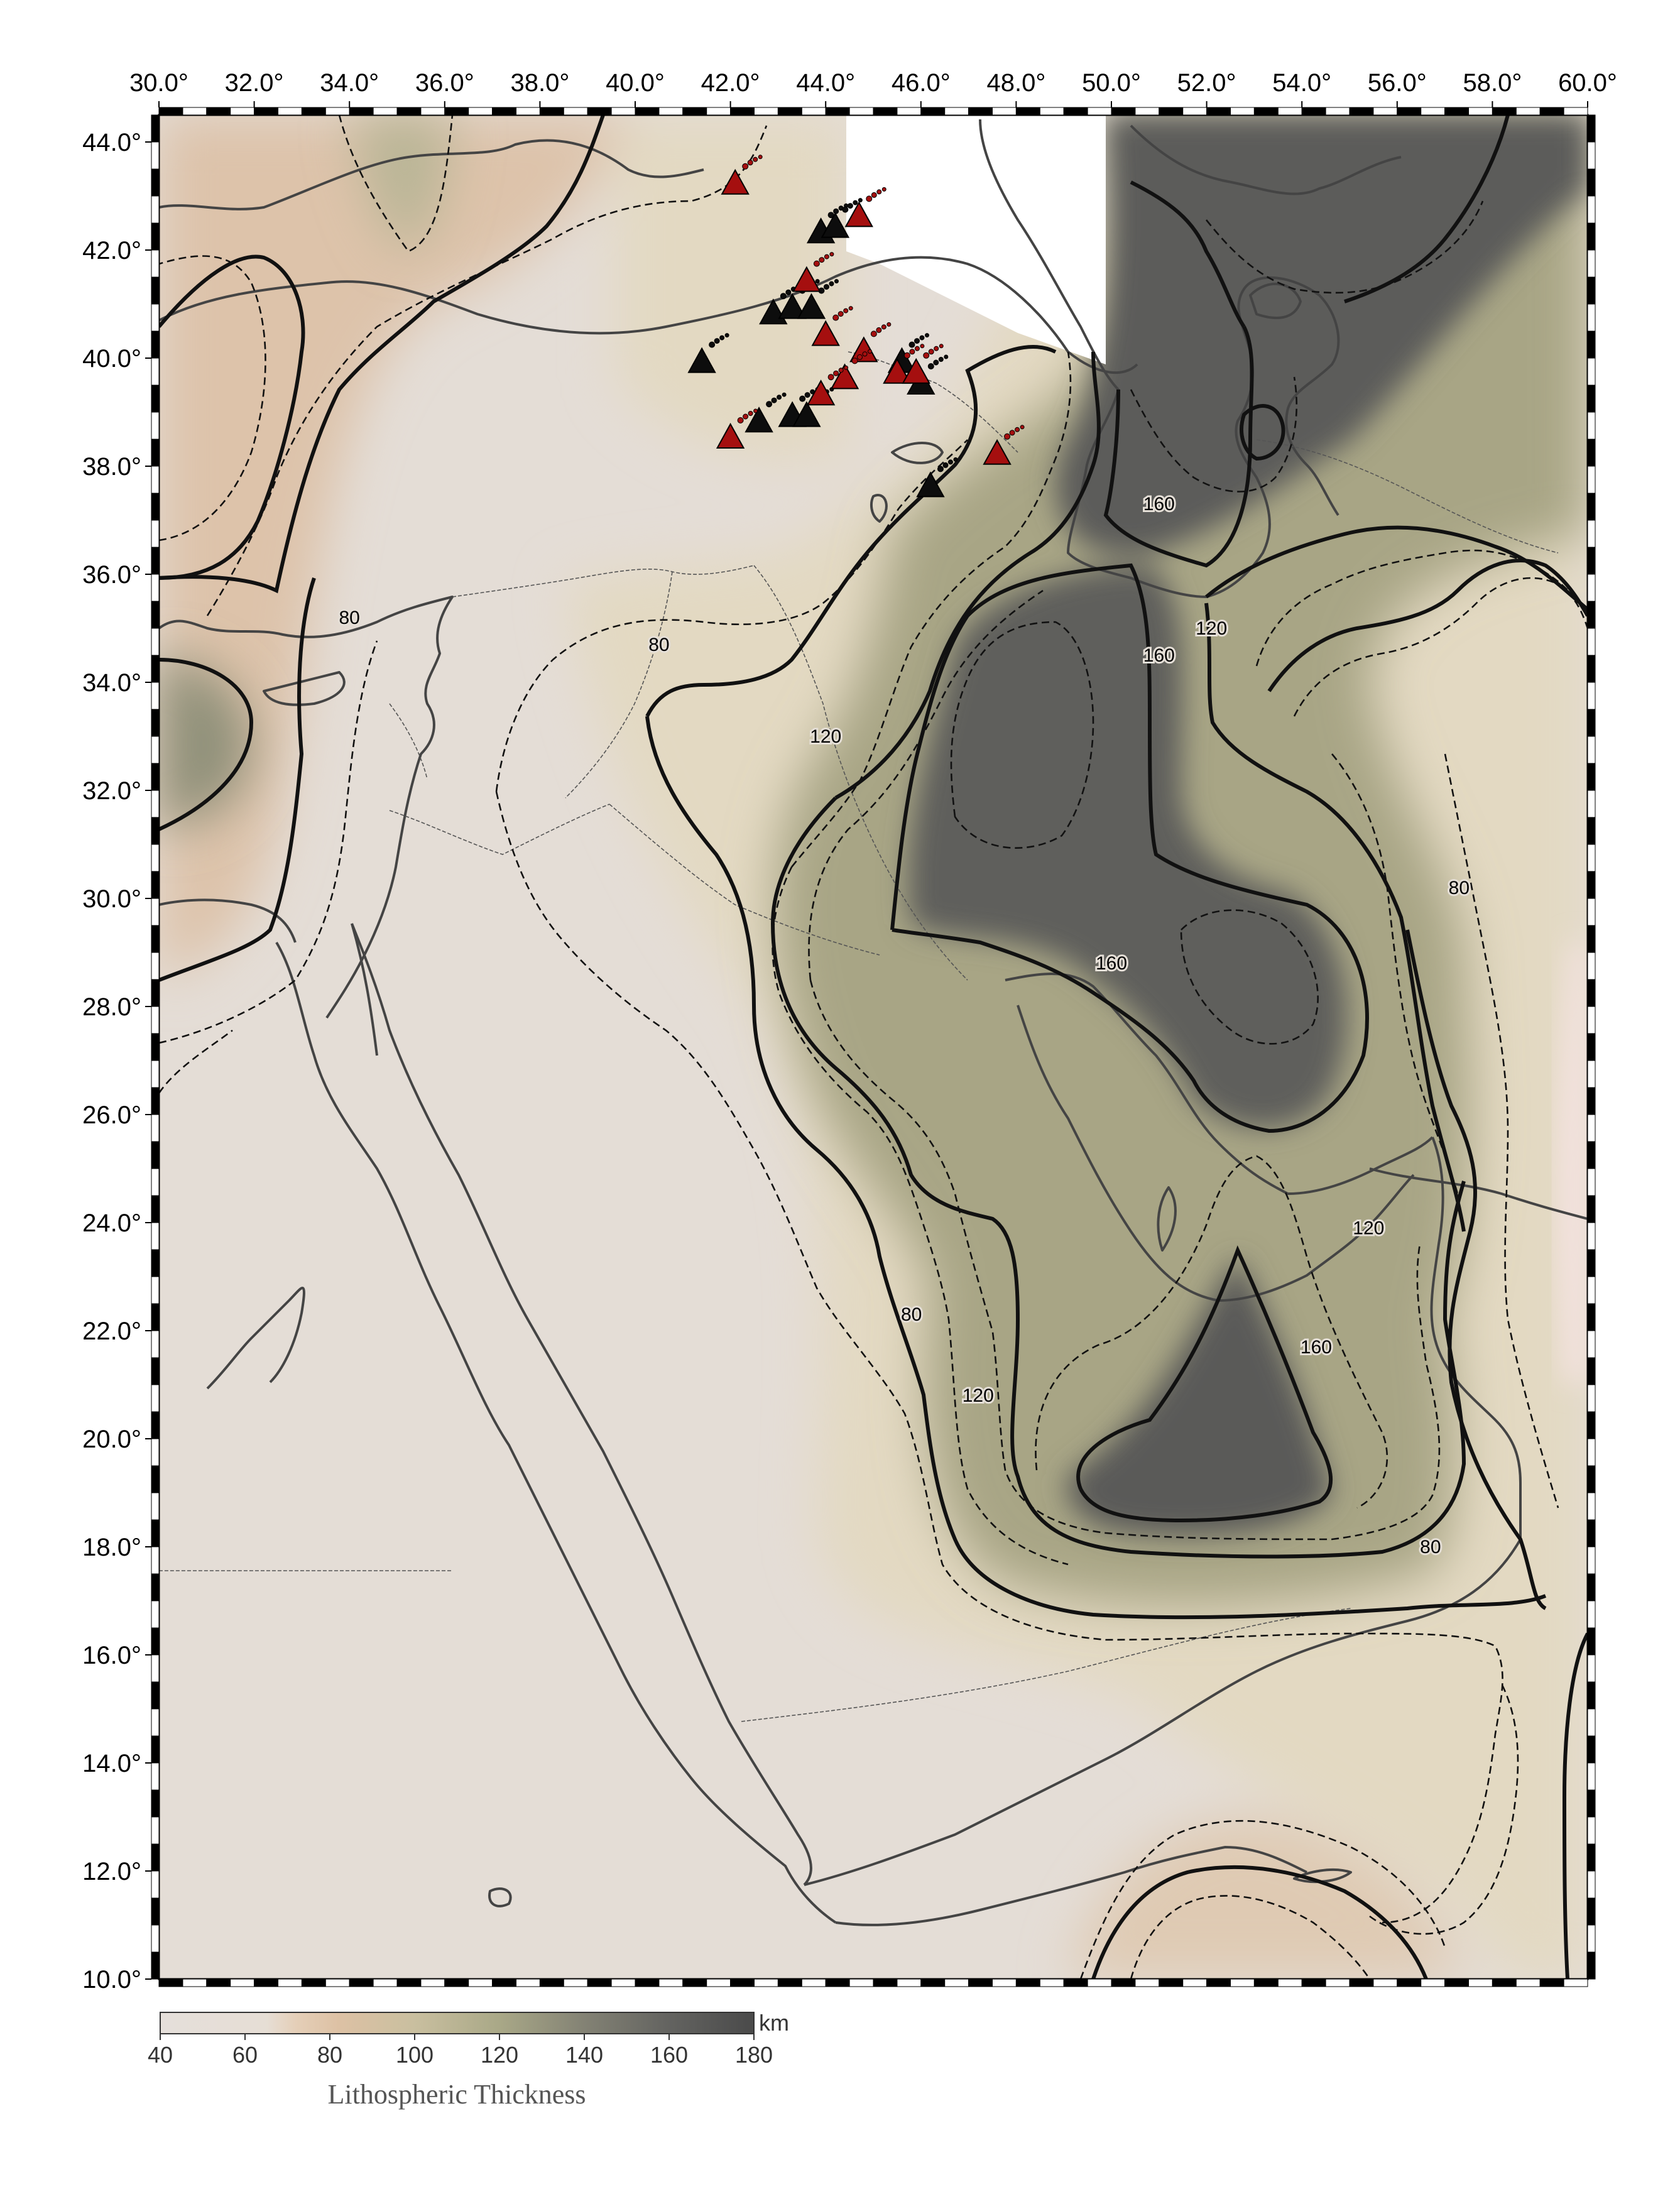  What do you see at coordinates (1266, 160) in the screenshot?
I see `coast-caspian-north` at bounding box center [1266, 160].